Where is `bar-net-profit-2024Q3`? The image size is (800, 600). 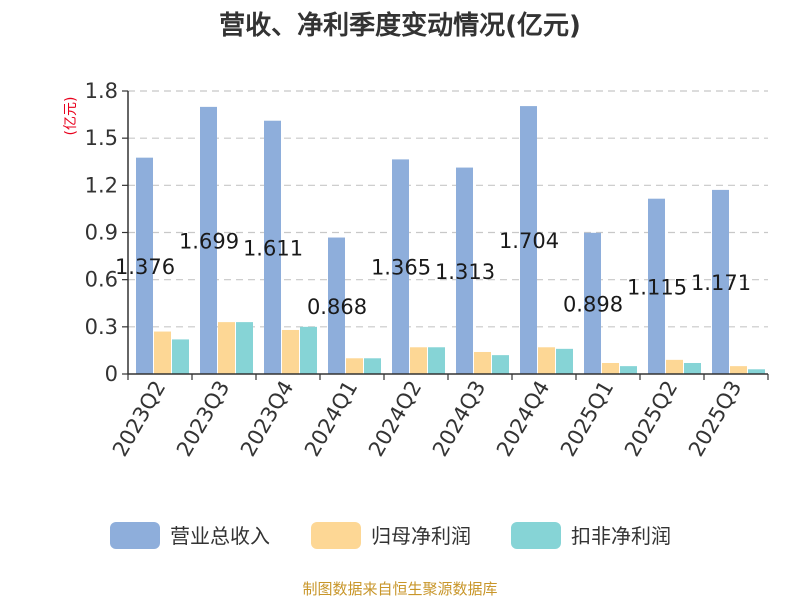 bar-net-profit-2024Q3 is located at coordinates (482, 362).